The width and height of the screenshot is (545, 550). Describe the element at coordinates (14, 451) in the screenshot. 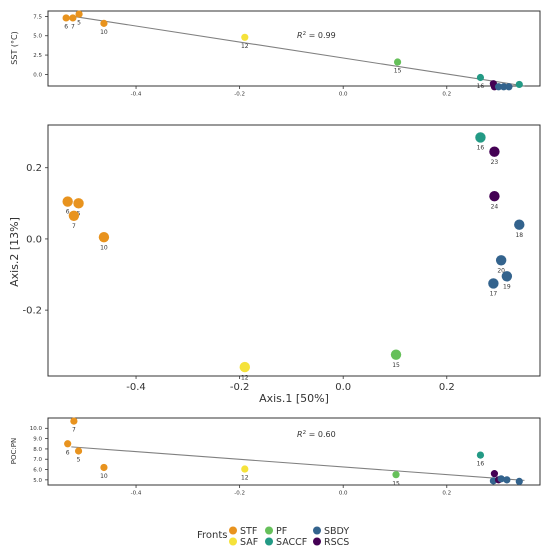

I see `pocpn-y-axis-label: POC:PN` at that location.